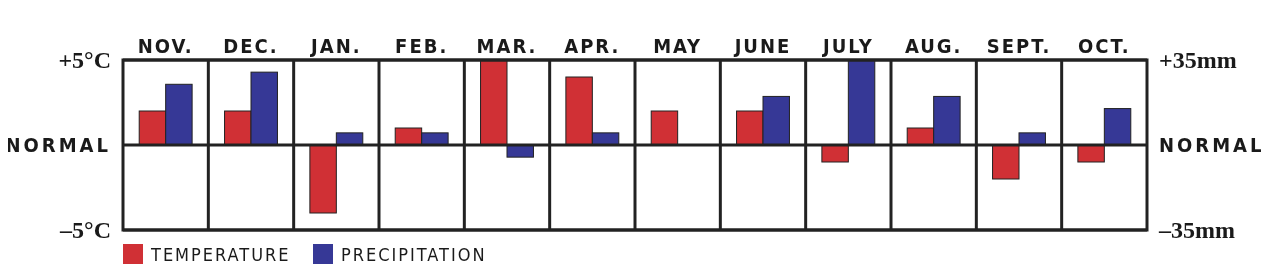 The width and height of the screenshot is (1280, 280). Describe the element at coordinates (84, 60) in the screenshot. I see `y-tick-label: +5°C` at that location.